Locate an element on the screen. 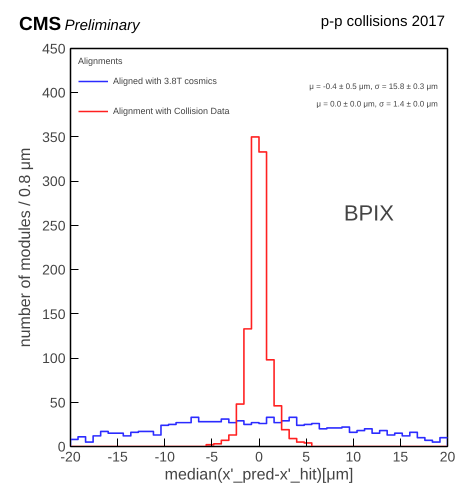  annotation: BPIX is located at coordinates (369, 213).